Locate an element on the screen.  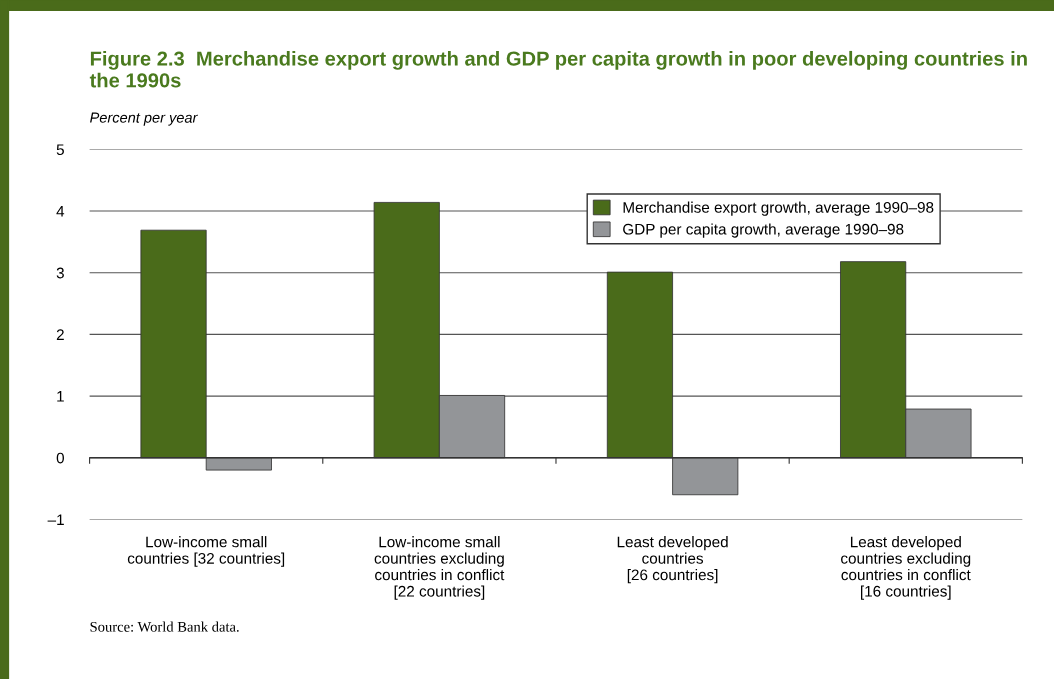
y-tick-label: –1 is located at coordinates (55, 519).